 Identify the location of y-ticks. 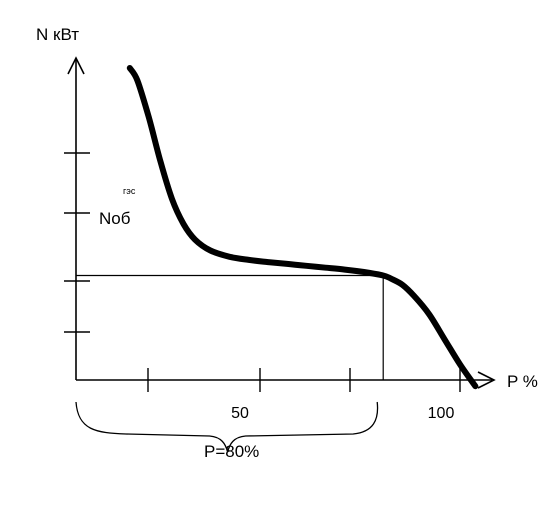
(77, 242).